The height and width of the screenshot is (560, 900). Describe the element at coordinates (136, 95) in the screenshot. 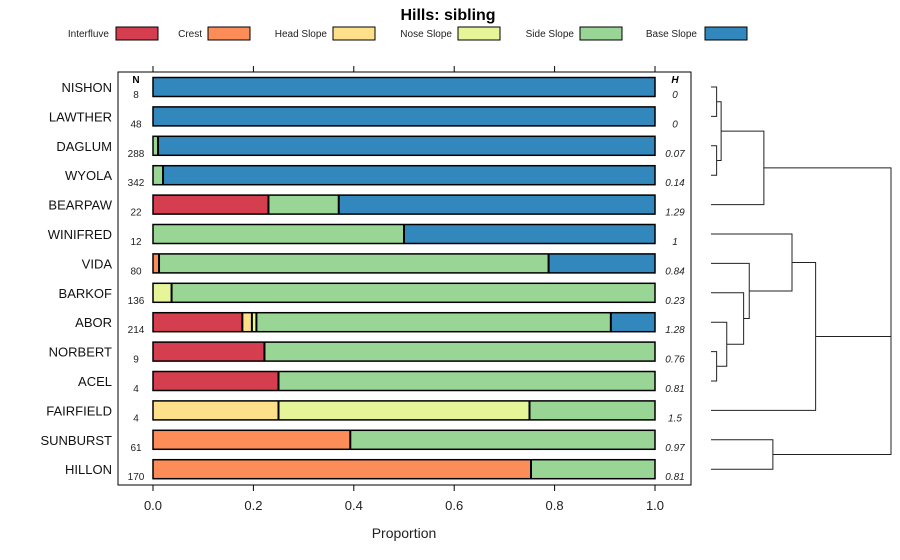

I see `n-value: 8` at that location.